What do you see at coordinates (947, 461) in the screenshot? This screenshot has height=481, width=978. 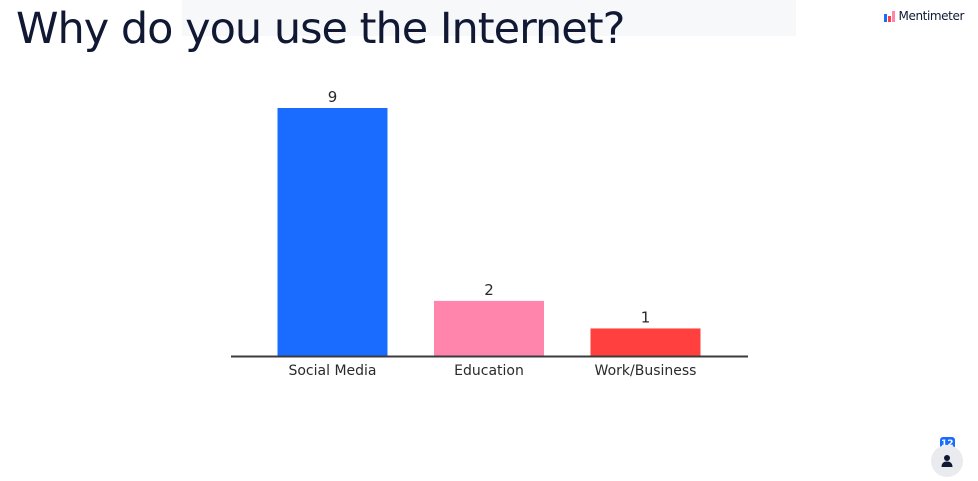 I see `person-icon` at bounding box center [947, 461].